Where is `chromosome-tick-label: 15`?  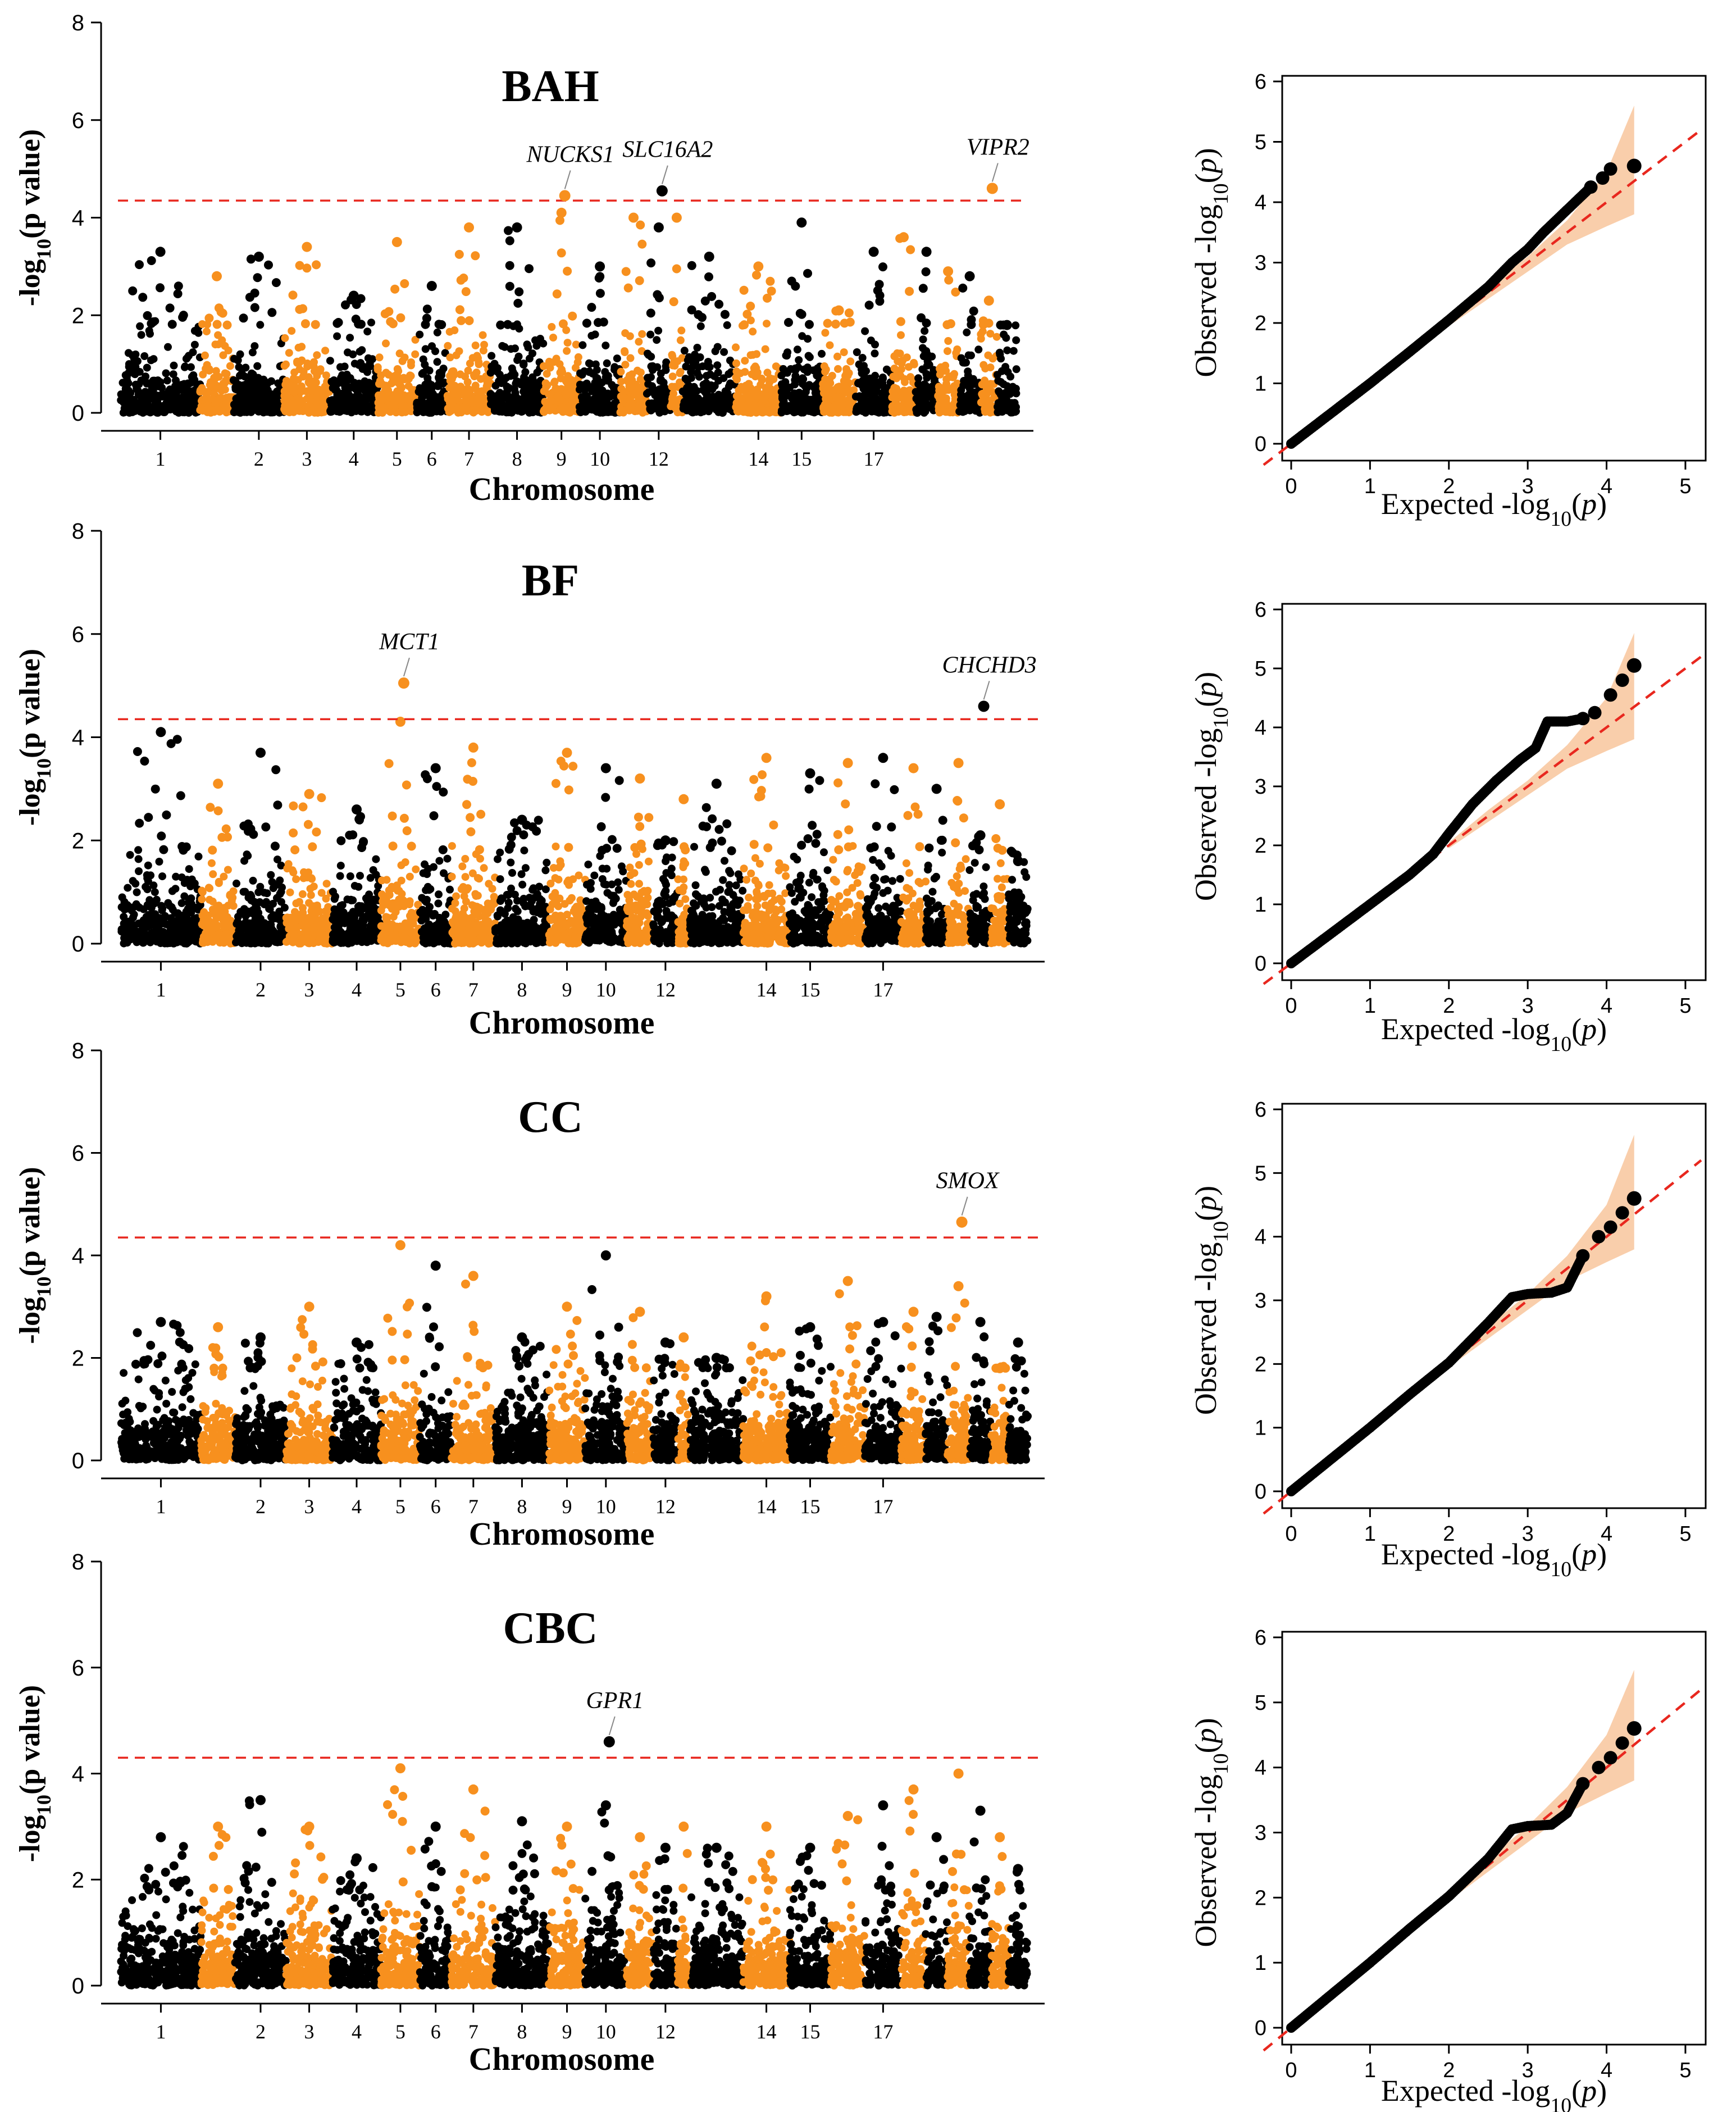
chromosome-tick-label: 15 is located at coordinates (801, 459).